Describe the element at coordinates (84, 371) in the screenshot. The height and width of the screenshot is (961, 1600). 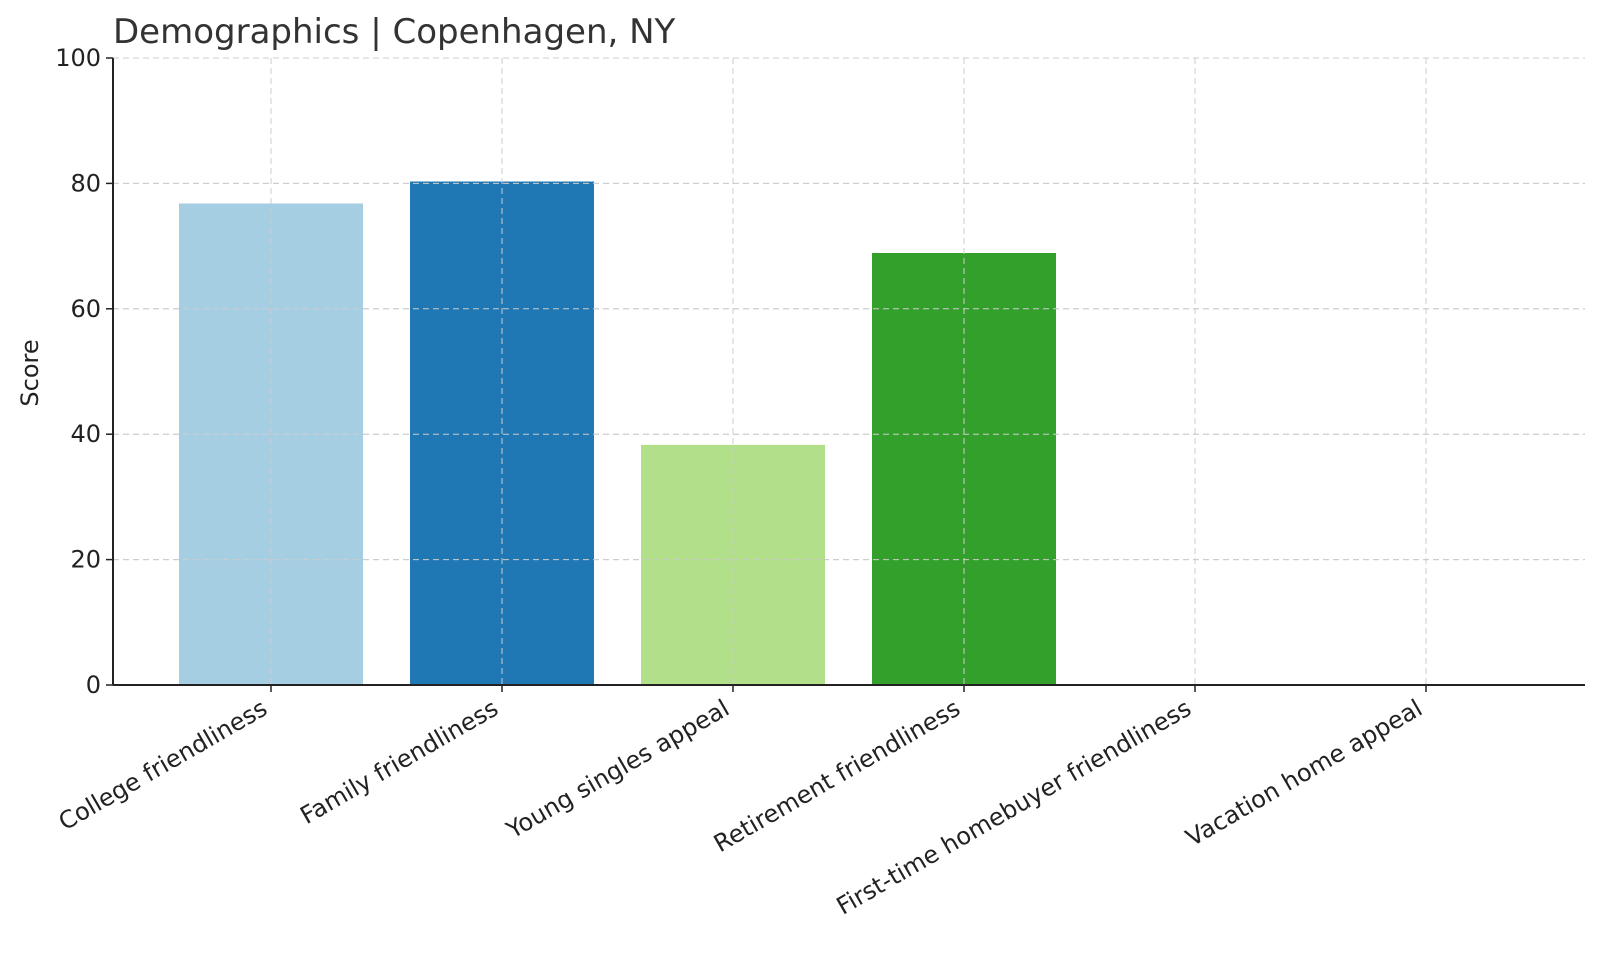
I see `y-axis-ticks: 0 20 40 60 80 100` at that location.